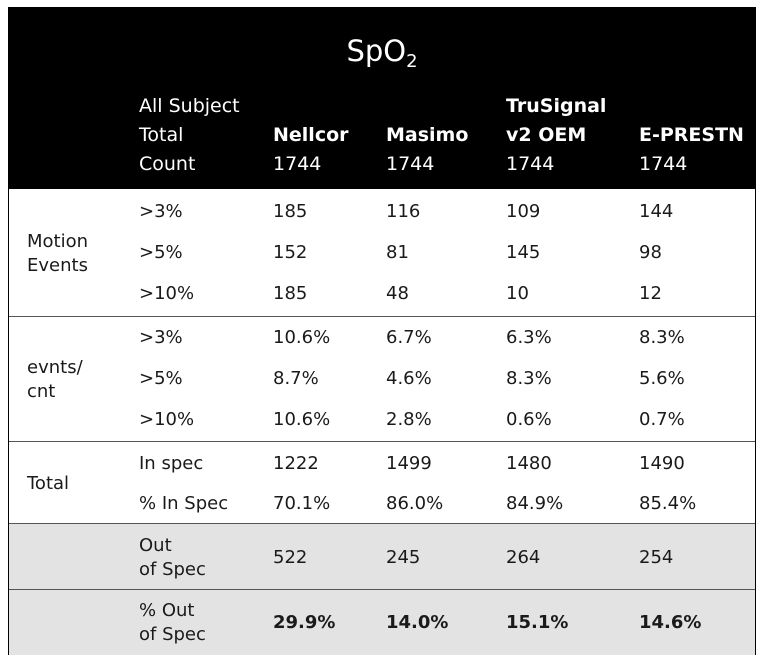  What do you see at coordinates (415, 503) in the screenshot?
I see `table-cell: 86.0%` at bounding box center [415, 503].